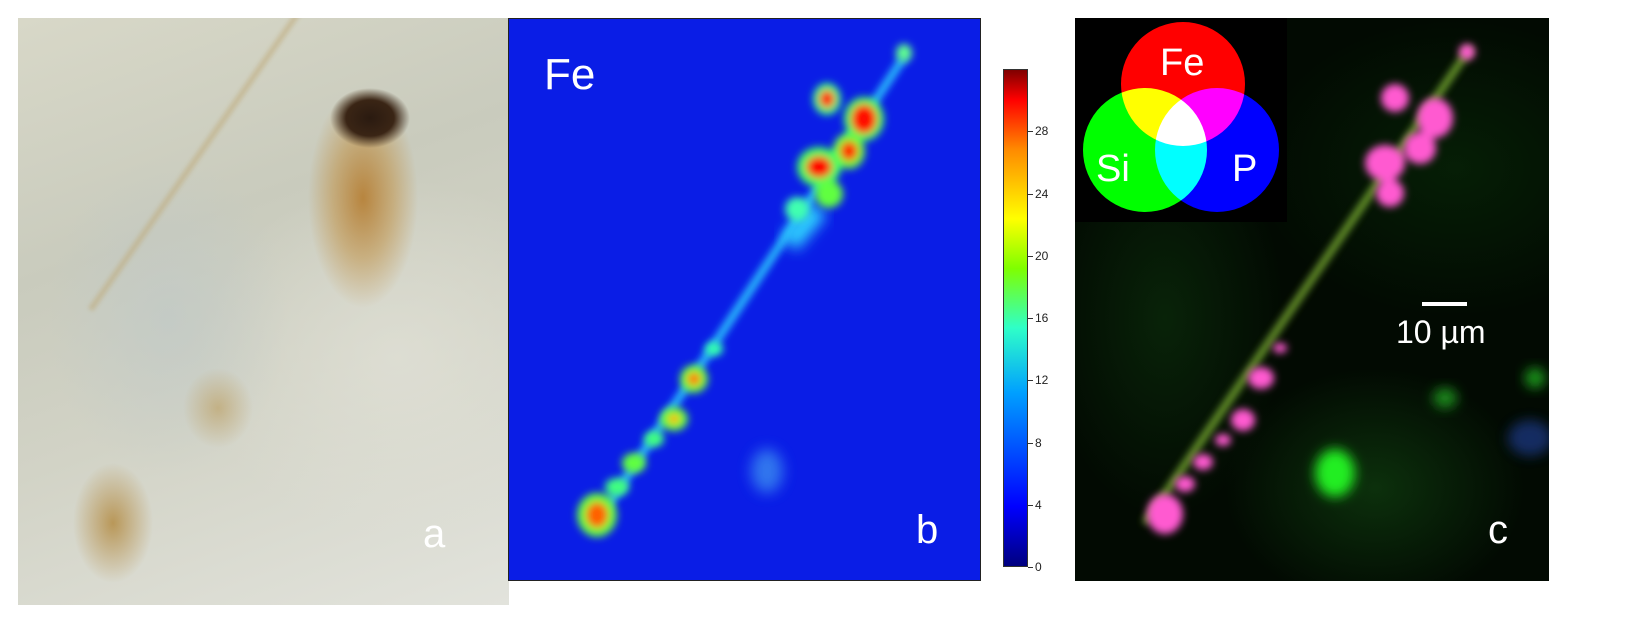  What do you see at coordinates (927, 530) in the screenshot?
I see `panel-letter-b: b` at bounding box center [927, 530].